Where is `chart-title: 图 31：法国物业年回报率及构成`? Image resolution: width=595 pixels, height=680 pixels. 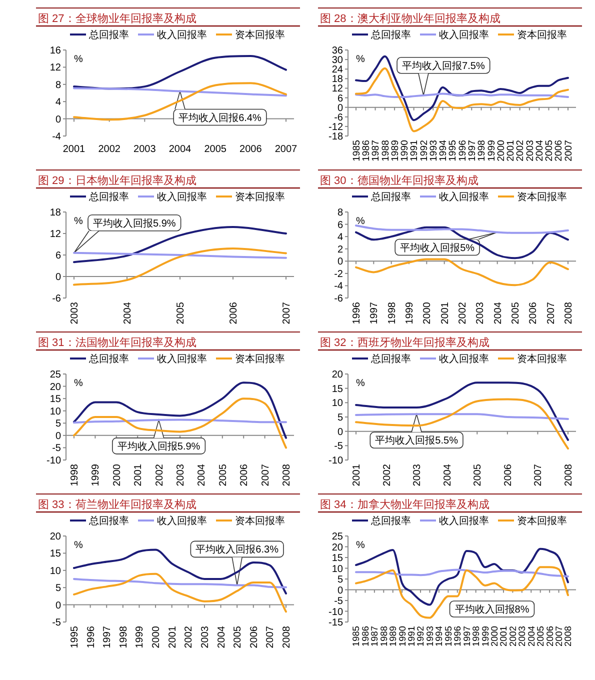
chart-title: 图 31：法国物业年回报率及构成 is located at coordinates (117, 342).